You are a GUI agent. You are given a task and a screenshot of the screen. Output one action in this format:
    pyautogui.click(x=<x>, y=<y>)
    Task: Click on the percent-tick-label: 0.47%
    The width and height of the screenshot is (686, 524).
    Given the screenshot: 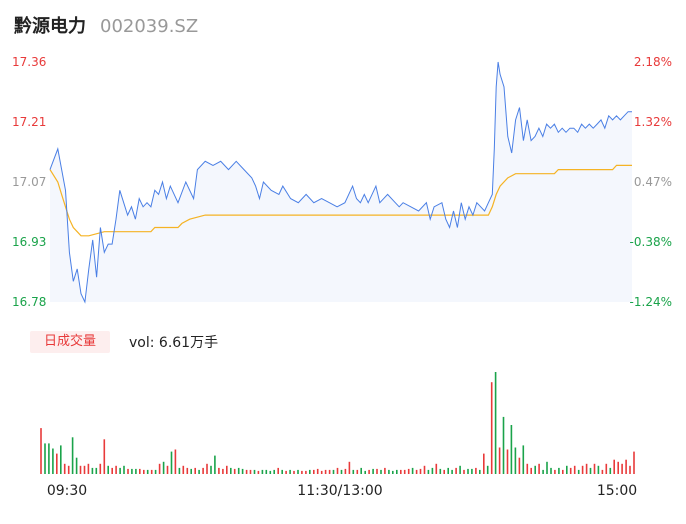 What is the action you would take?
    pyautogui.click(x=653, y=182)
    